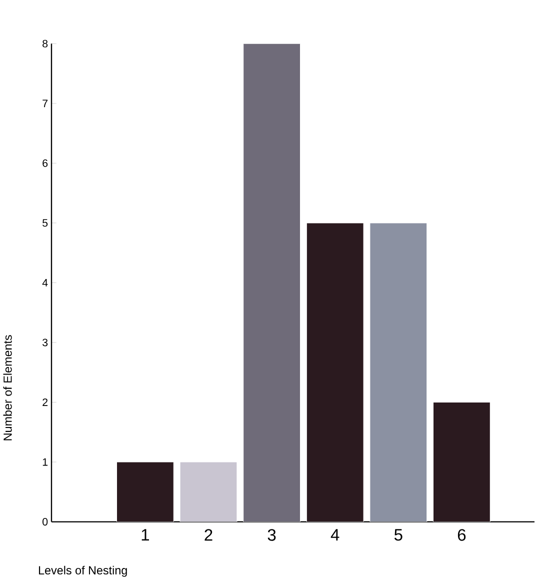 Image resolution: width=554 pixels, height=580 pixels. What do you see at coordinates (45, 44) in the screenshot?
I see `y-tick-label: 8` at bounding box center [45, 44].